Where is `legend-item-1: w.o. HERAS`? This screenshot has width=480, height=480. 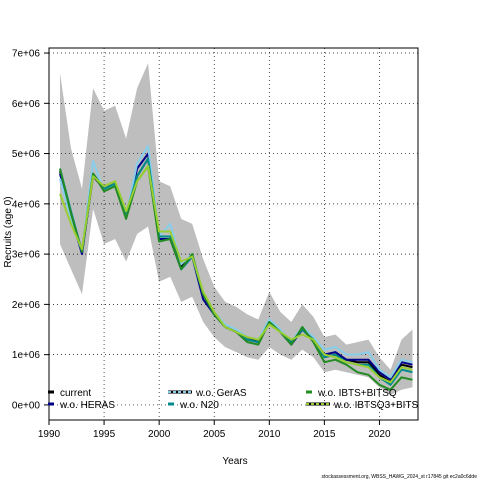
legend-item-1: w.o. HERAS is located at coordinates (81, 405).